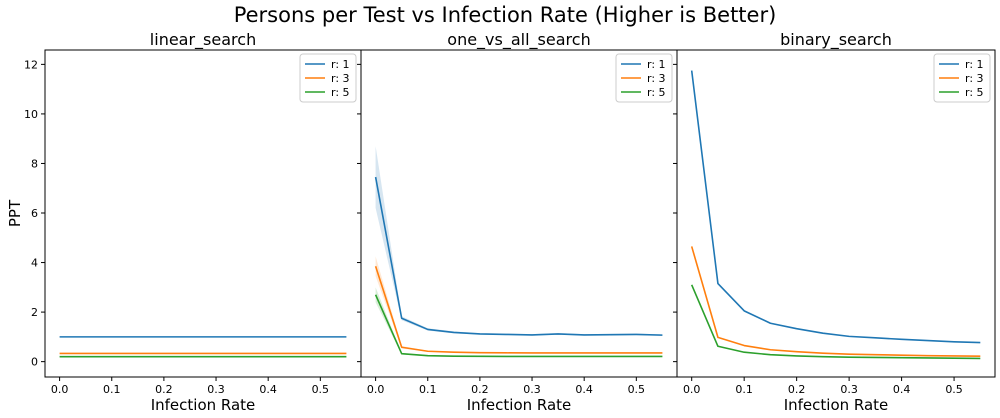 The image size is (1000, 418). Describe the element at coordinates (34, 213) in the screenshot. I see `y-tick-label: 6` at that location.